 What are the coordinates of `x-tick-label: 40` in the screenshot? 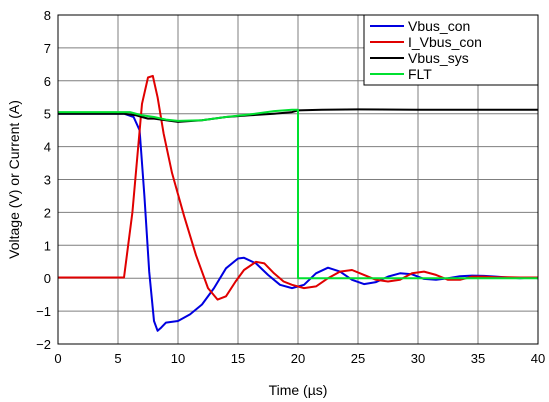 It's located at (538, 358).